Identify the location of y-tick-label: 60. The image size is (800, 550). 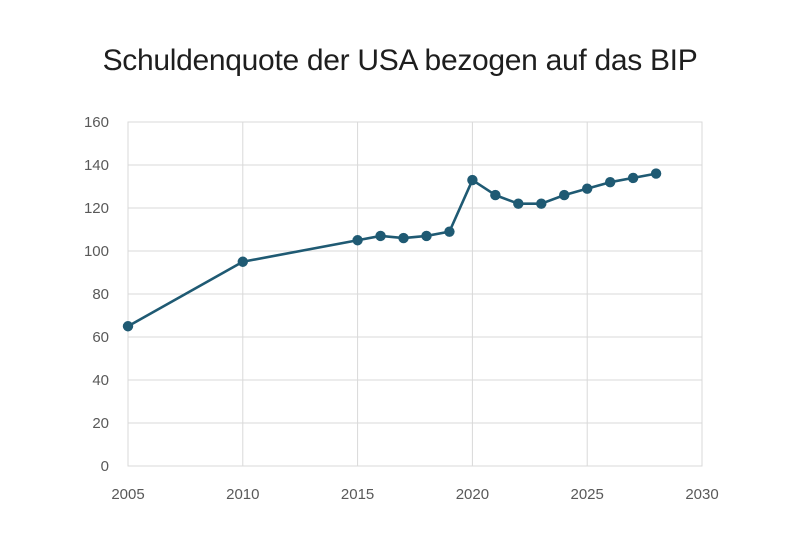
(100, 337).